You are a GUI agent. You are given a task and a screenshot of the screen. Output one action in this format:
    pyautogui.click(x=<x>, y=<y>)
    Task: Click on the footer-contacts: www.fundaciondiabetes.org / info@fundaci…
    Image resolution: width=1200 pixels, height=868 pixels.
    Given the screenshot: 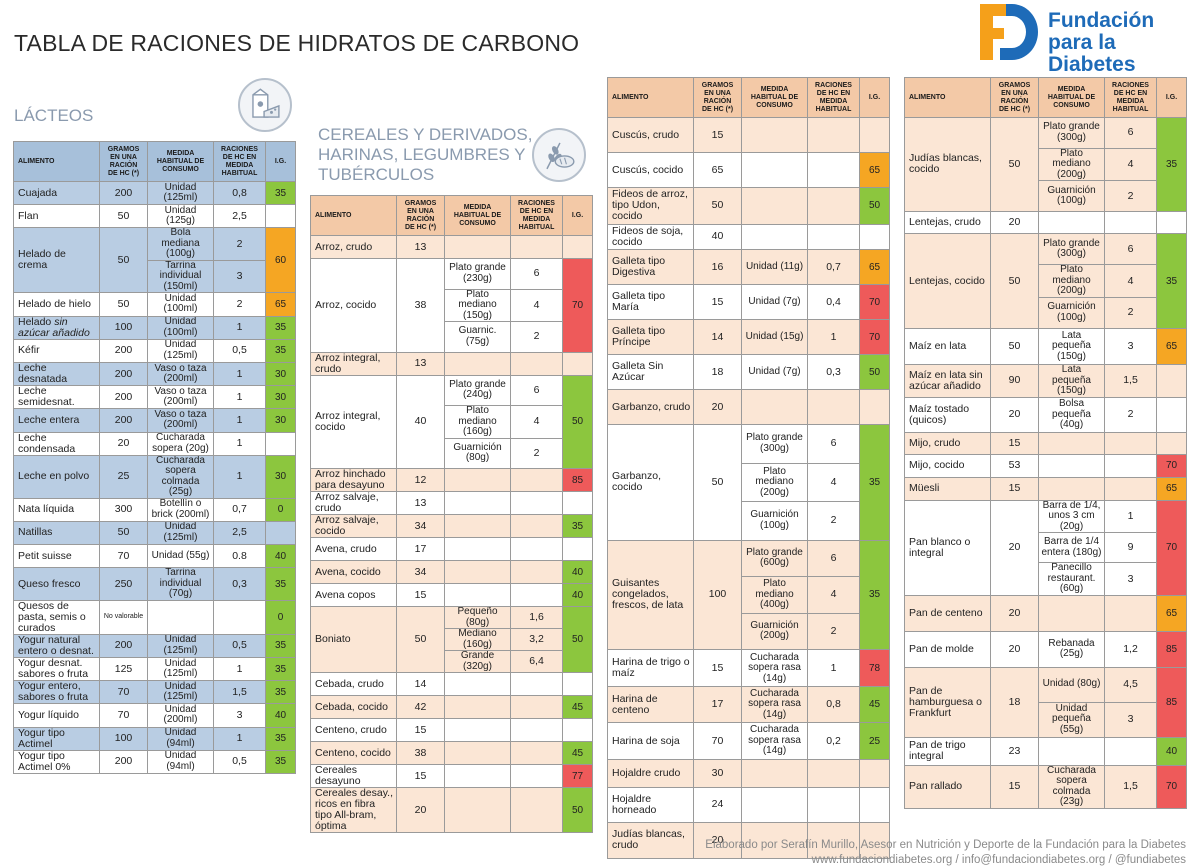 What is the action you would take?
    pyautogui.click(x=998, y=860)
    